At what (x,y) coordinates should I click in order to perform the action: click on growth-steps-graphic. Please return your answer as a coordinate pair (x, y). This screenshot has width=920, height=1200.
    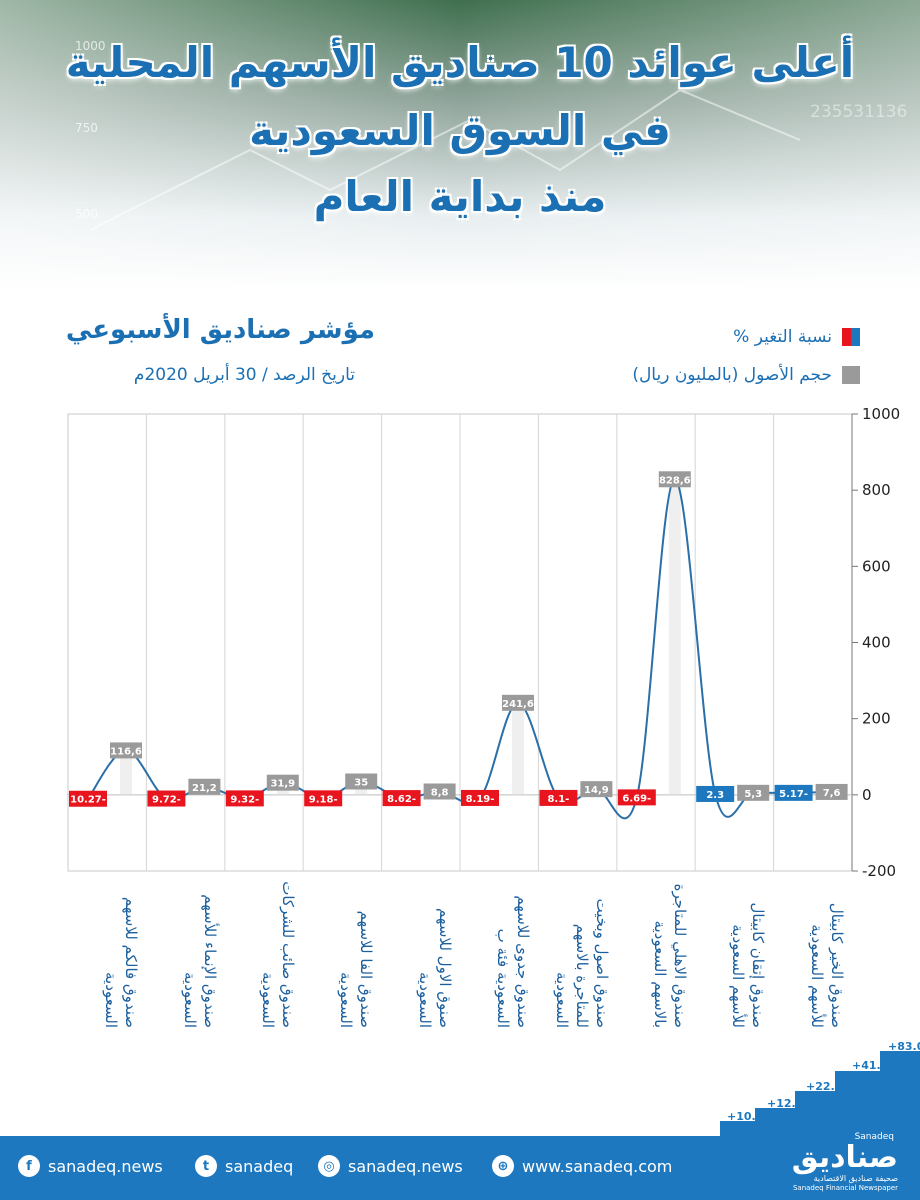
    Looking at the image, I should click on (820, 1093).